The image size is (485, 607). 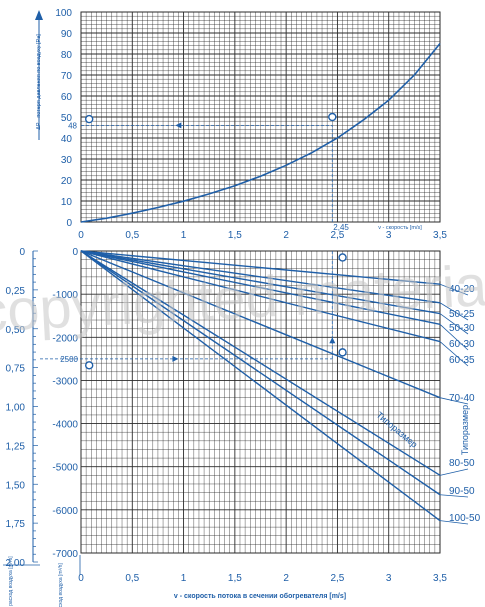 I want to click on left-flow-axis-title: V - расход воздуха [m³/s], so click(x=11, y=581).